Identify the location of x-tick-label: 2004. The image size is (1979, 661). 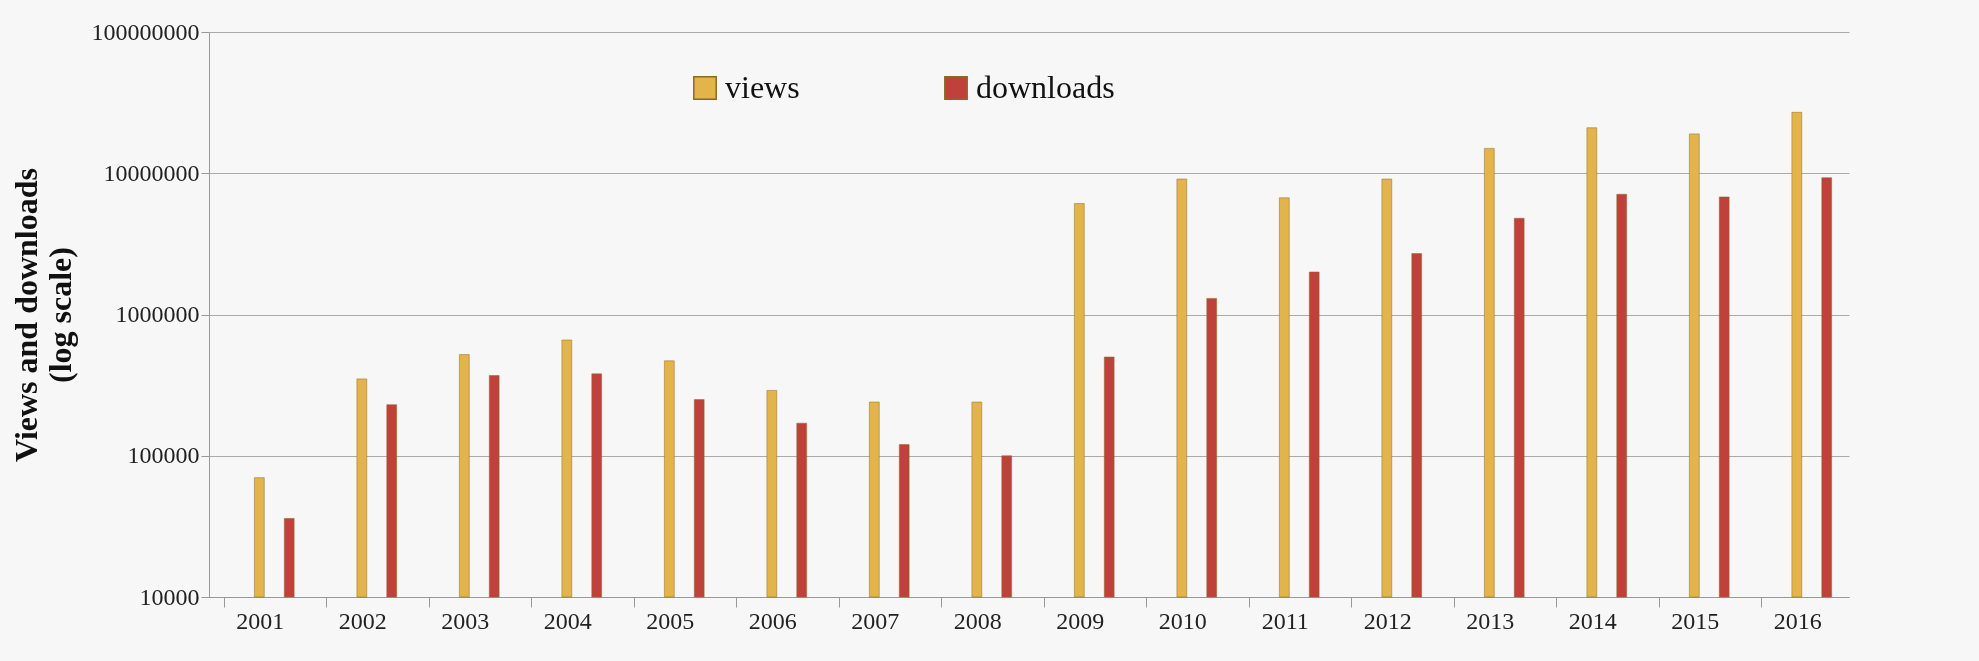
(567, 620).